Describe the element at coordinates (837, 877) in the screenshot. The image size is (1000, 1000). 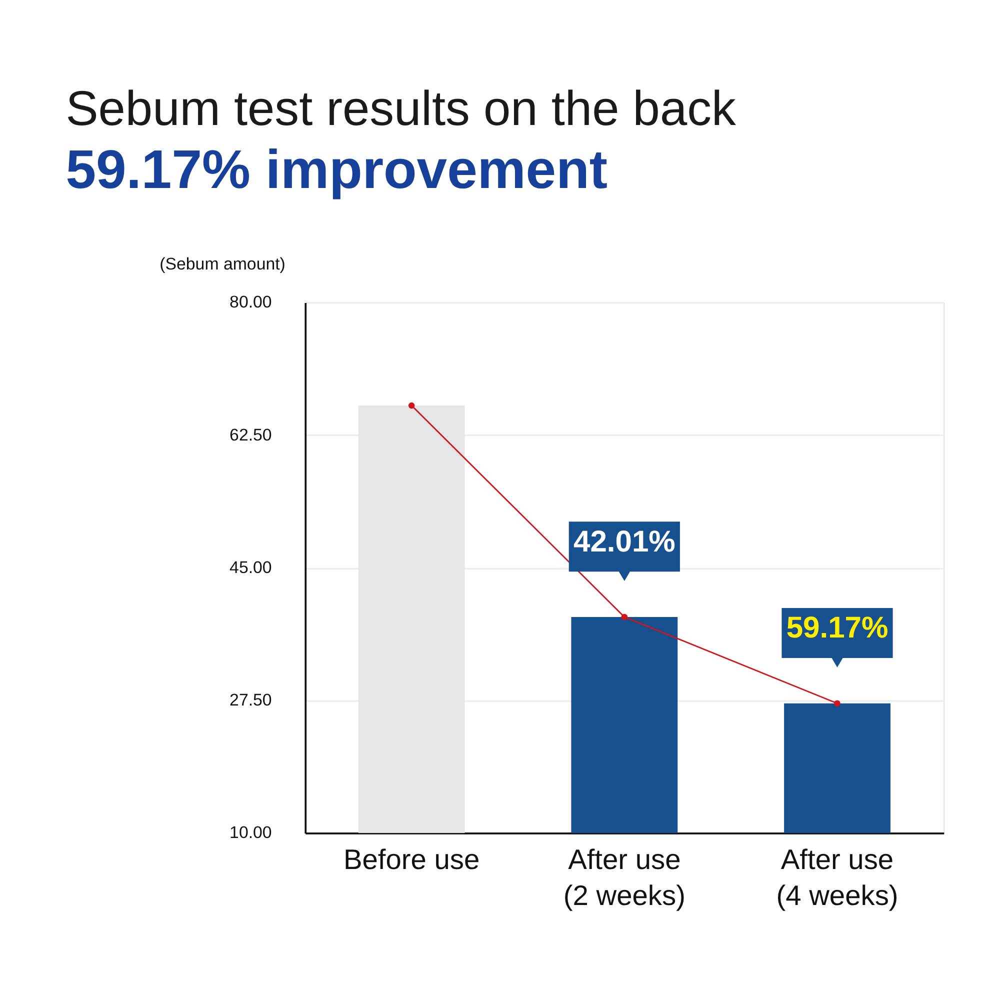
I see `x-tick-label: After use (4 weeks)` at that location.